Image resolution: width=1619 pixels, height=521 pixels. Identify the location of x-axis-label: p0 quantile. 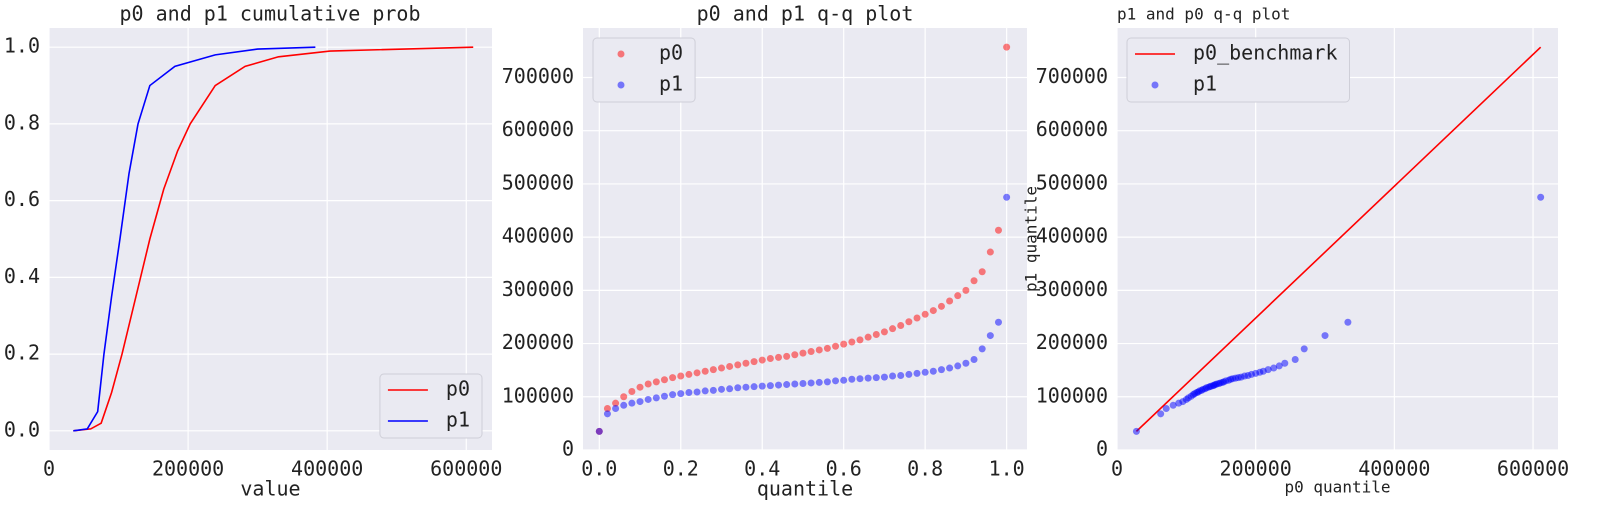
(1338, 487).